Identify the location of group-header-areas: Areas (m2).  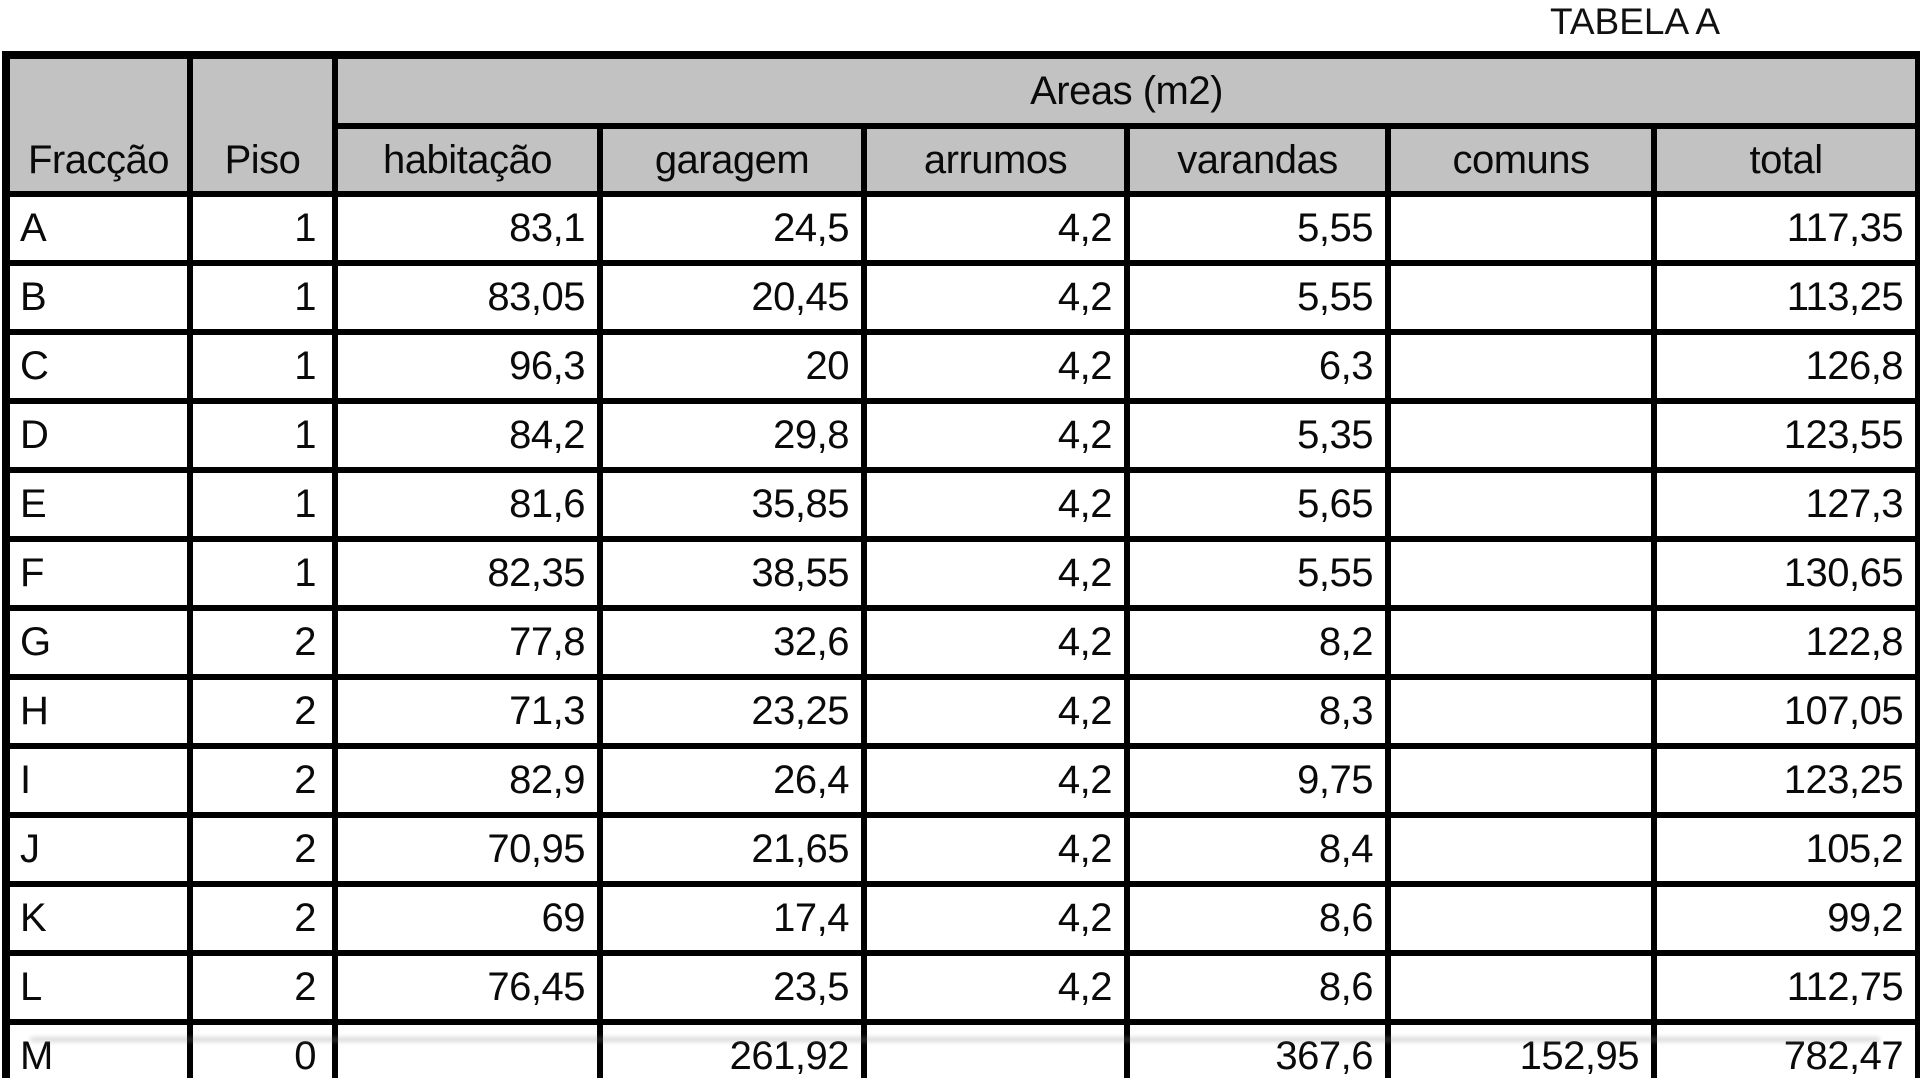
(1125, 90).